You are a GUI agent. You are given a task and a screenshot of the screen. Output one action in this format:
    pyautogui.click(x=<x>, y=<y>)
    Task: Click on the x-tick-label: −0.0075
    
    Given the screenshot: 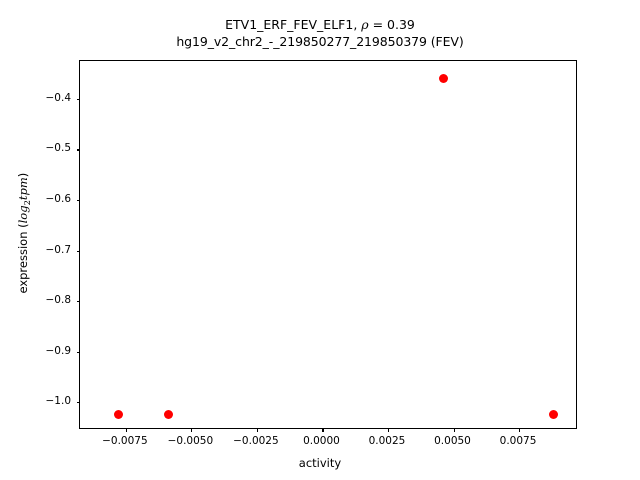 What is the action you would take?
    pyautogui.click(x=125, y=441)
    